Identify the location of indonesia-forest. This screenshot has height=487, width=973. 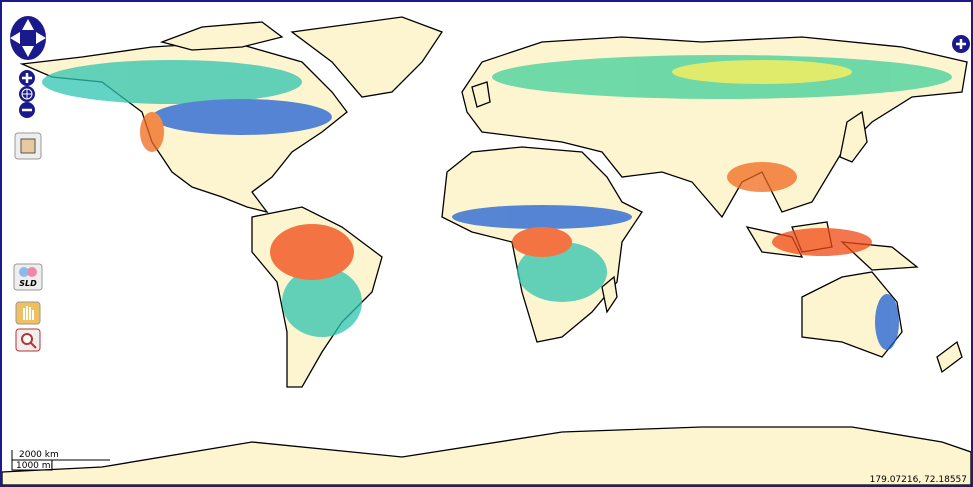
(822, 242).